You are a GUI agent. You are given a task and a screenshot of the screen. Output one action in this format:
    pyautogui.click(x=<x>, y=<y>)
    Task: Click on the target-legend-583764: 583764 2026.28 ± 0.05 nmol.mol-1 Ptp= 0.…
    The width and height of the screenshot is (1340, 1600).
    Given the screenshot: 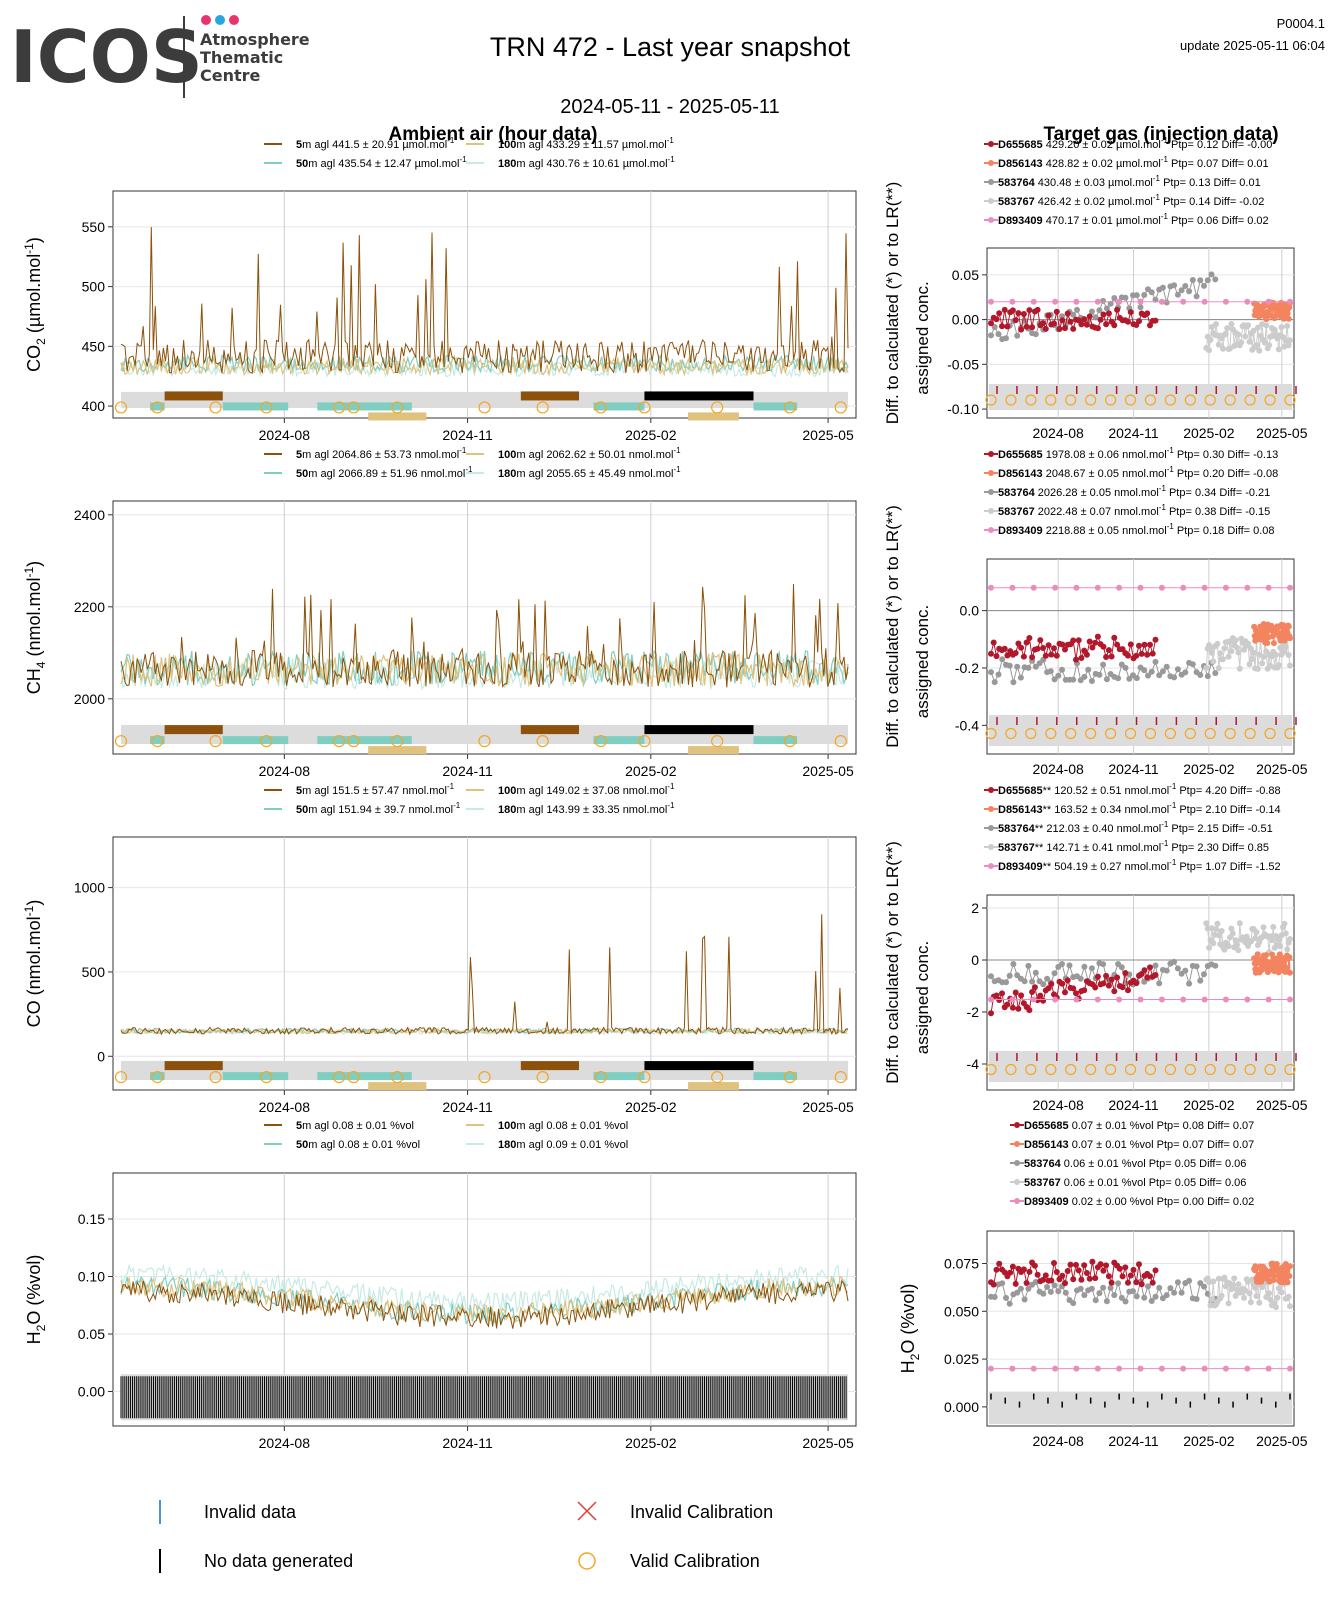 What is the action you would take?
    pyautogui.click(x=1134, y=491)
    